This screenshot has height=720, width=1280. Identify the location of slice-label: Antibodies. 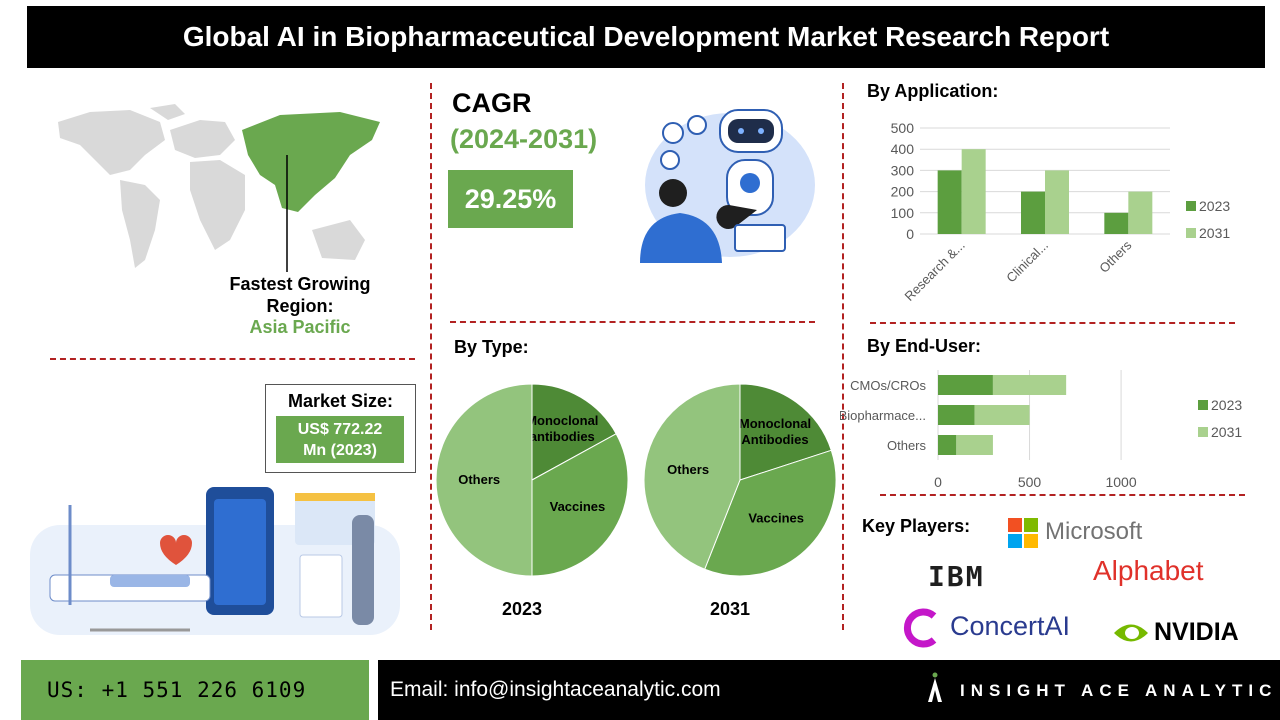
(774, 439).